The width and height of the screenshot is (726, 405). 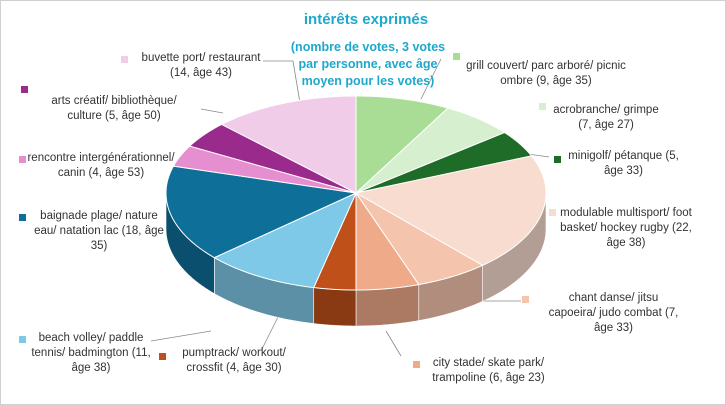 I want to click on slice-label: acrobranche/ grimpe (7, âge 27), so click(x=606, y=117).